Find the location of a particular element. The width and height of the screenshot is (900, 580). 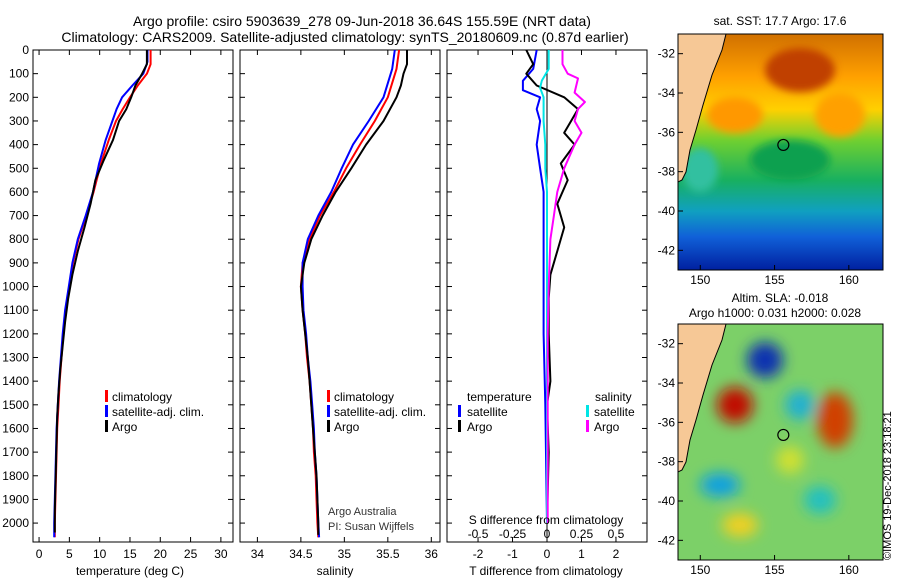

credit-line-2: PI: Susan Wijffels is located at coordinates (371, 527).